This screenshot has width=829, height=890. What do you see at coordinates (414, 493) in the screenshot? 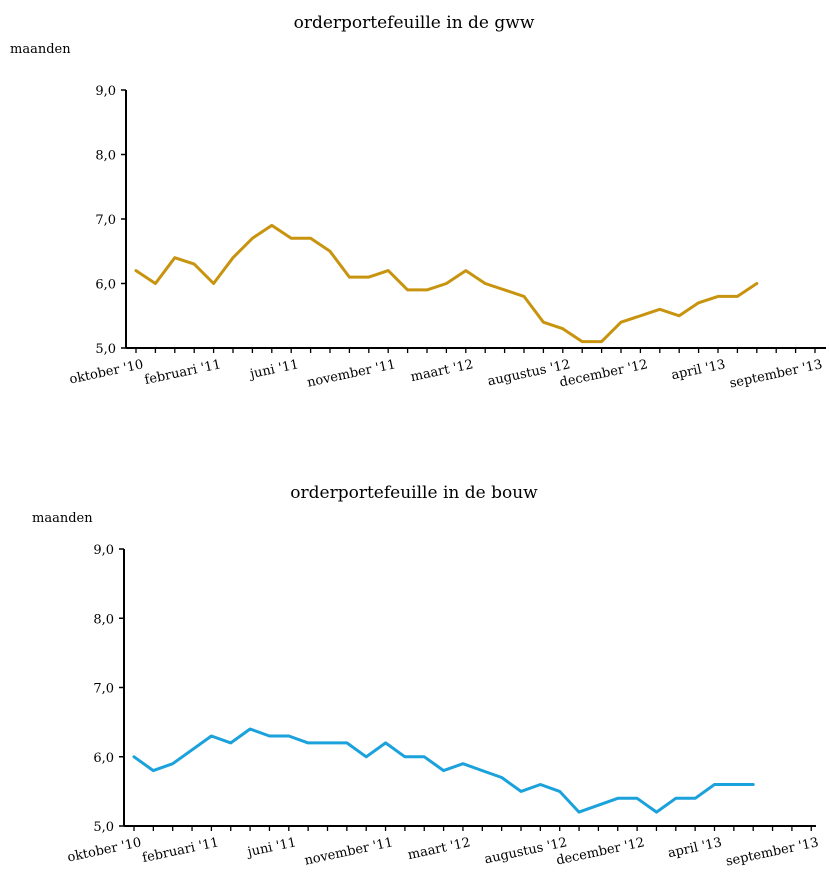
I see `chart-title: orderportefeuille in de bouw` at bounding box center [414, 493].